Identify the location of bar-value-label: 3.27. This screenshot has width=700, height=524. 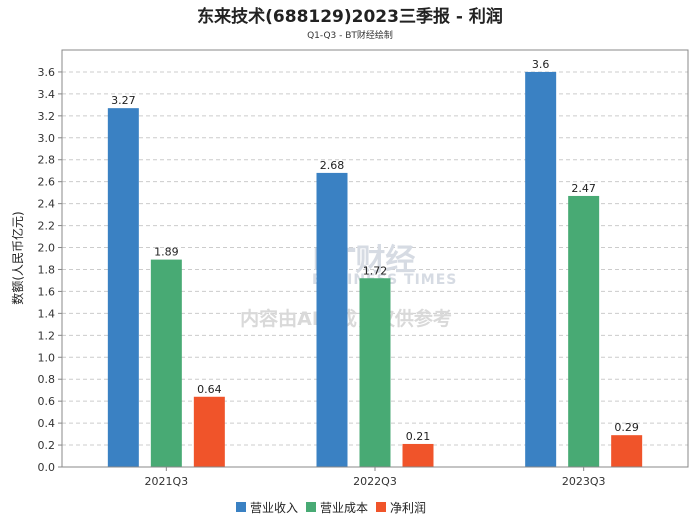
(123, 100).